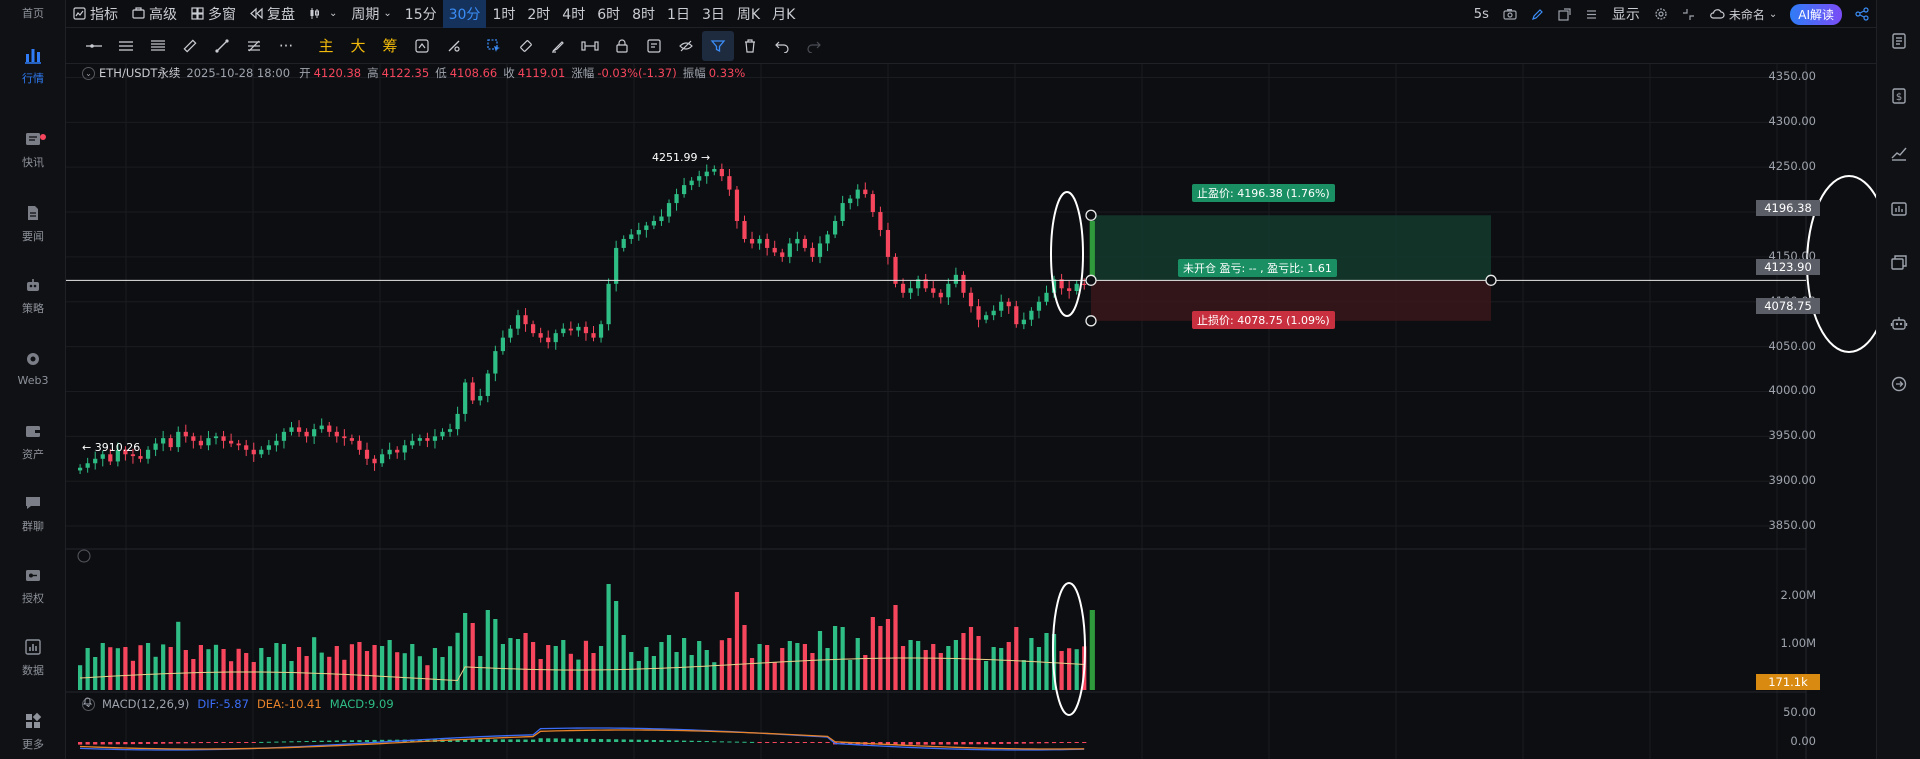  I want to click on take-profit-tag: 止盈价: 4196.38 (1.76%), so click(1263, 193).